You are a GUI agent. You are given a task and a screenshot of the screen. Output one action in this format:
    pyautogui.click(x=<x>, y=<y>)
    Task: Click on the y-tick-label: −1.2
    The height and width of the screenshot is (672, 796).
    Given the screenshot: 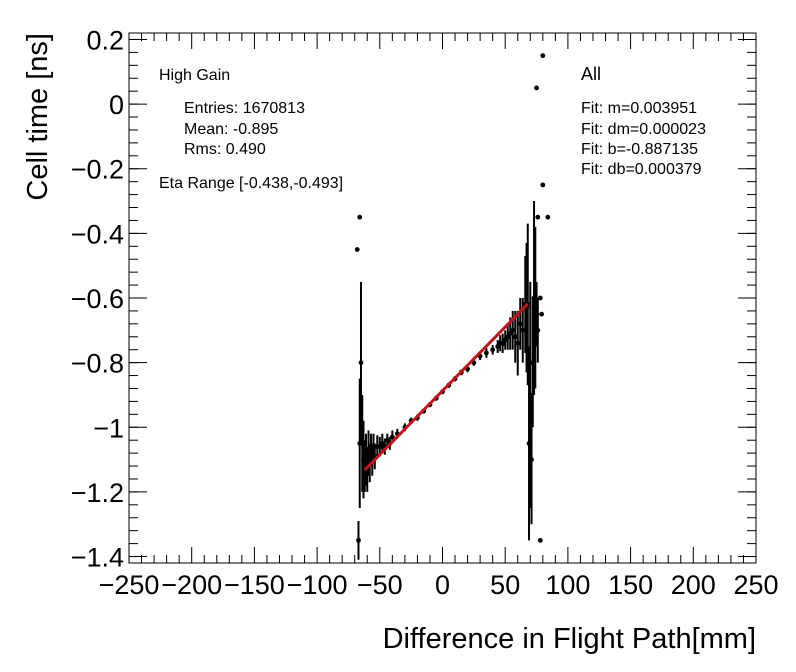 What is the action you would take?
    pyautogui.click(x=97, y=493)
    